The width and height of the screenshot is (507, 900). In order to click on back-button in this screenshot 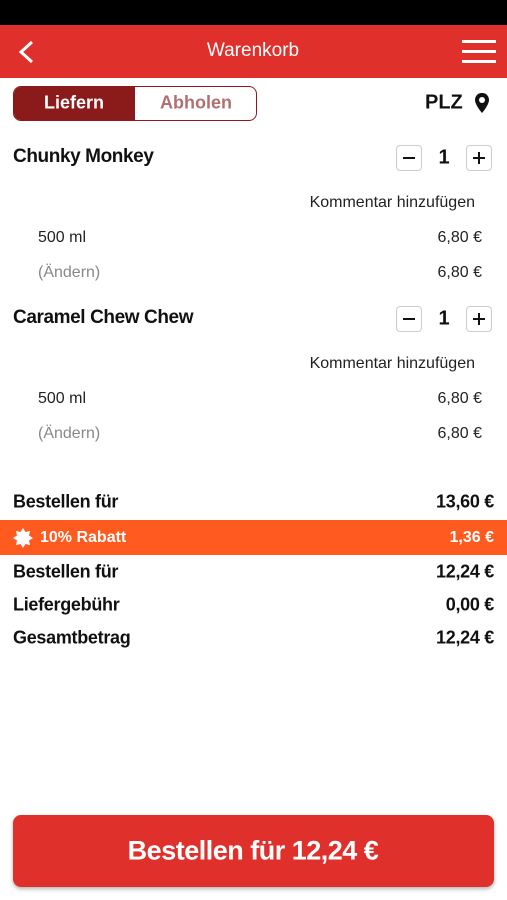, I will do `click(27, 52)`.